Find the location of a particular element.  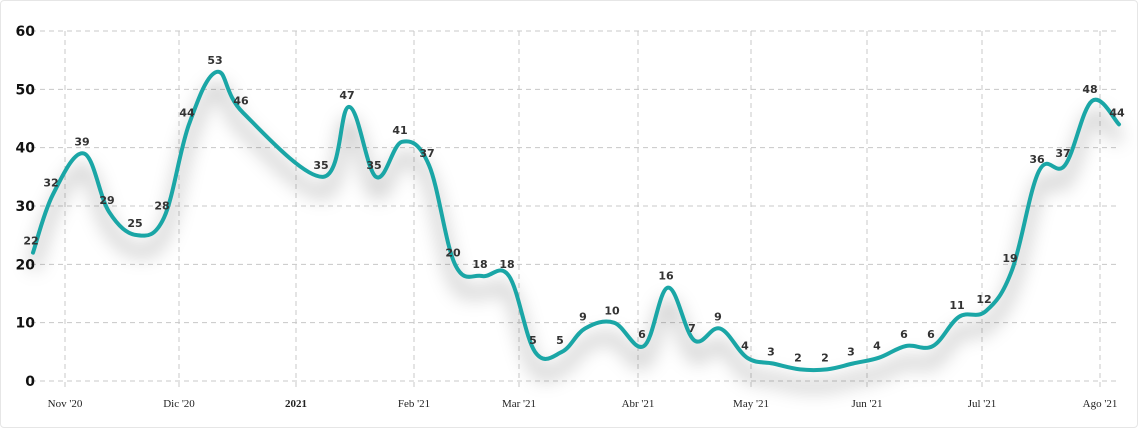

data-label: 28 is located at coordinates (161, 206).